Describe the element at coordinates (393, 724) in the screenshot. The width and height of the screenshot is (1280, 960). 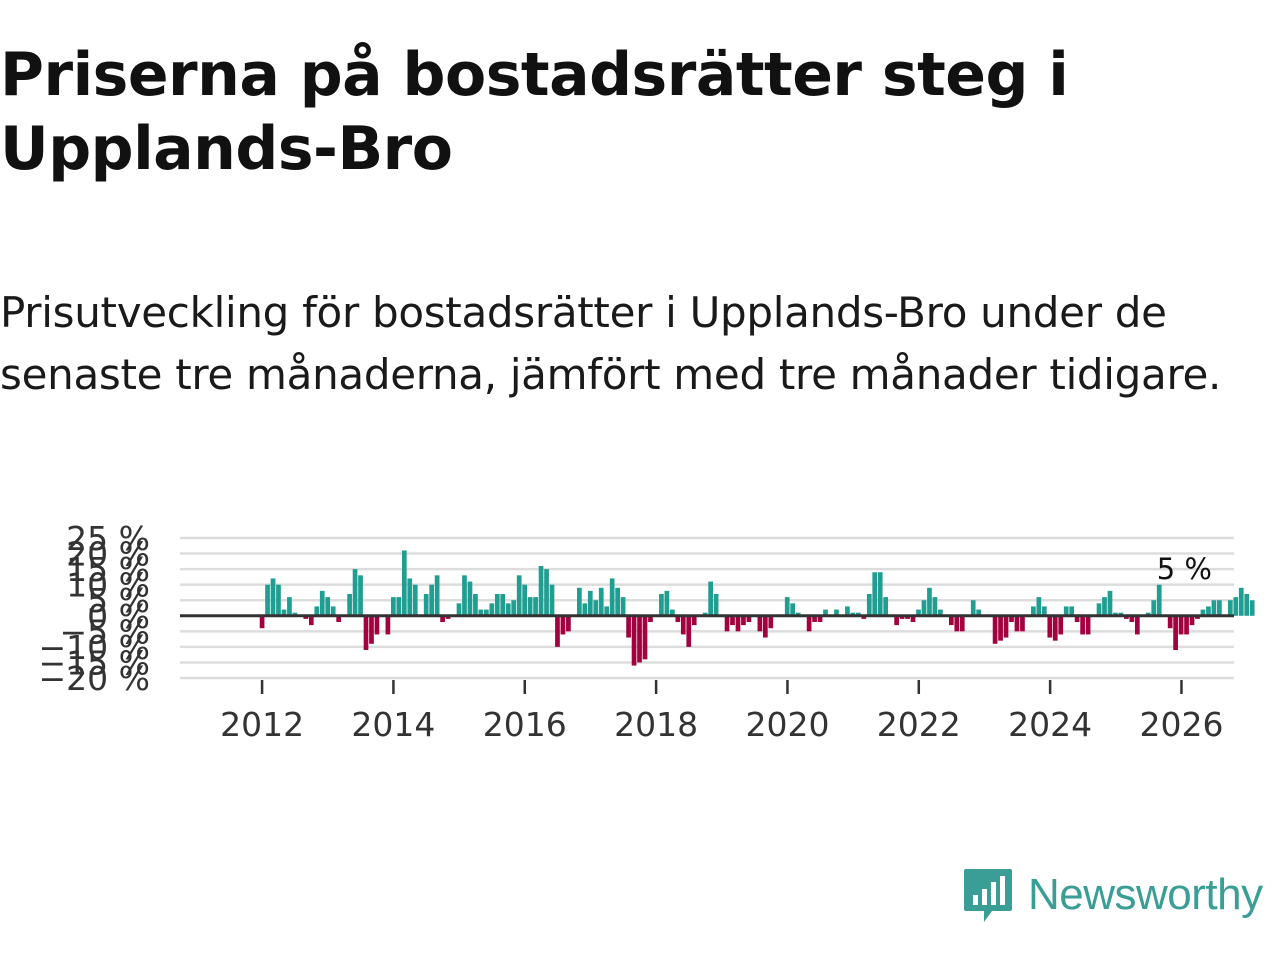
I see `x-tick-label: 2014` at that location.